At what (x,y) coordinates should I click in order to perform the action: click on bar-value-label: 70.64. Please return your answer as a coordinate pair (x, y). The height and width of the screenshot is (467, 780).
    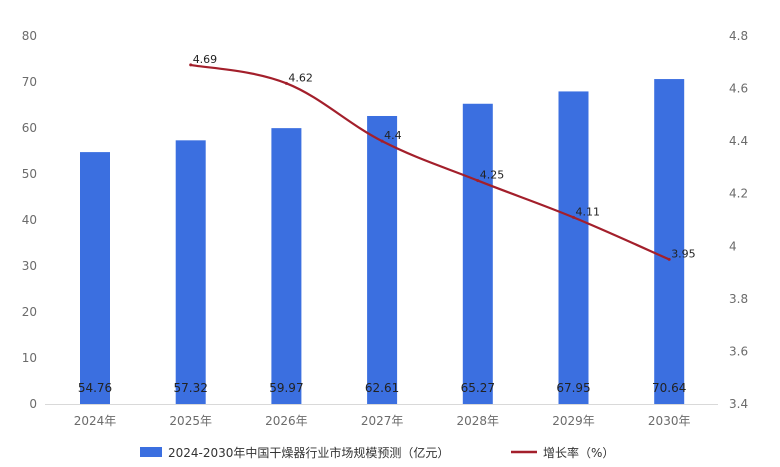
    Looking at the image, I should click on (669, 388).